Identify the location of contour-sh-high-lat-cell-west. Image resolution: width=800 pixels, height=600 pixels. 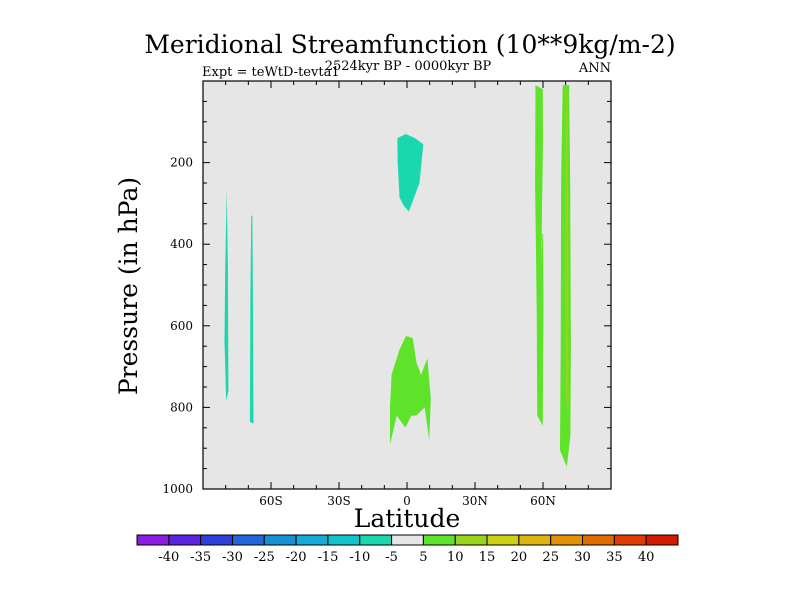
(226, 295).